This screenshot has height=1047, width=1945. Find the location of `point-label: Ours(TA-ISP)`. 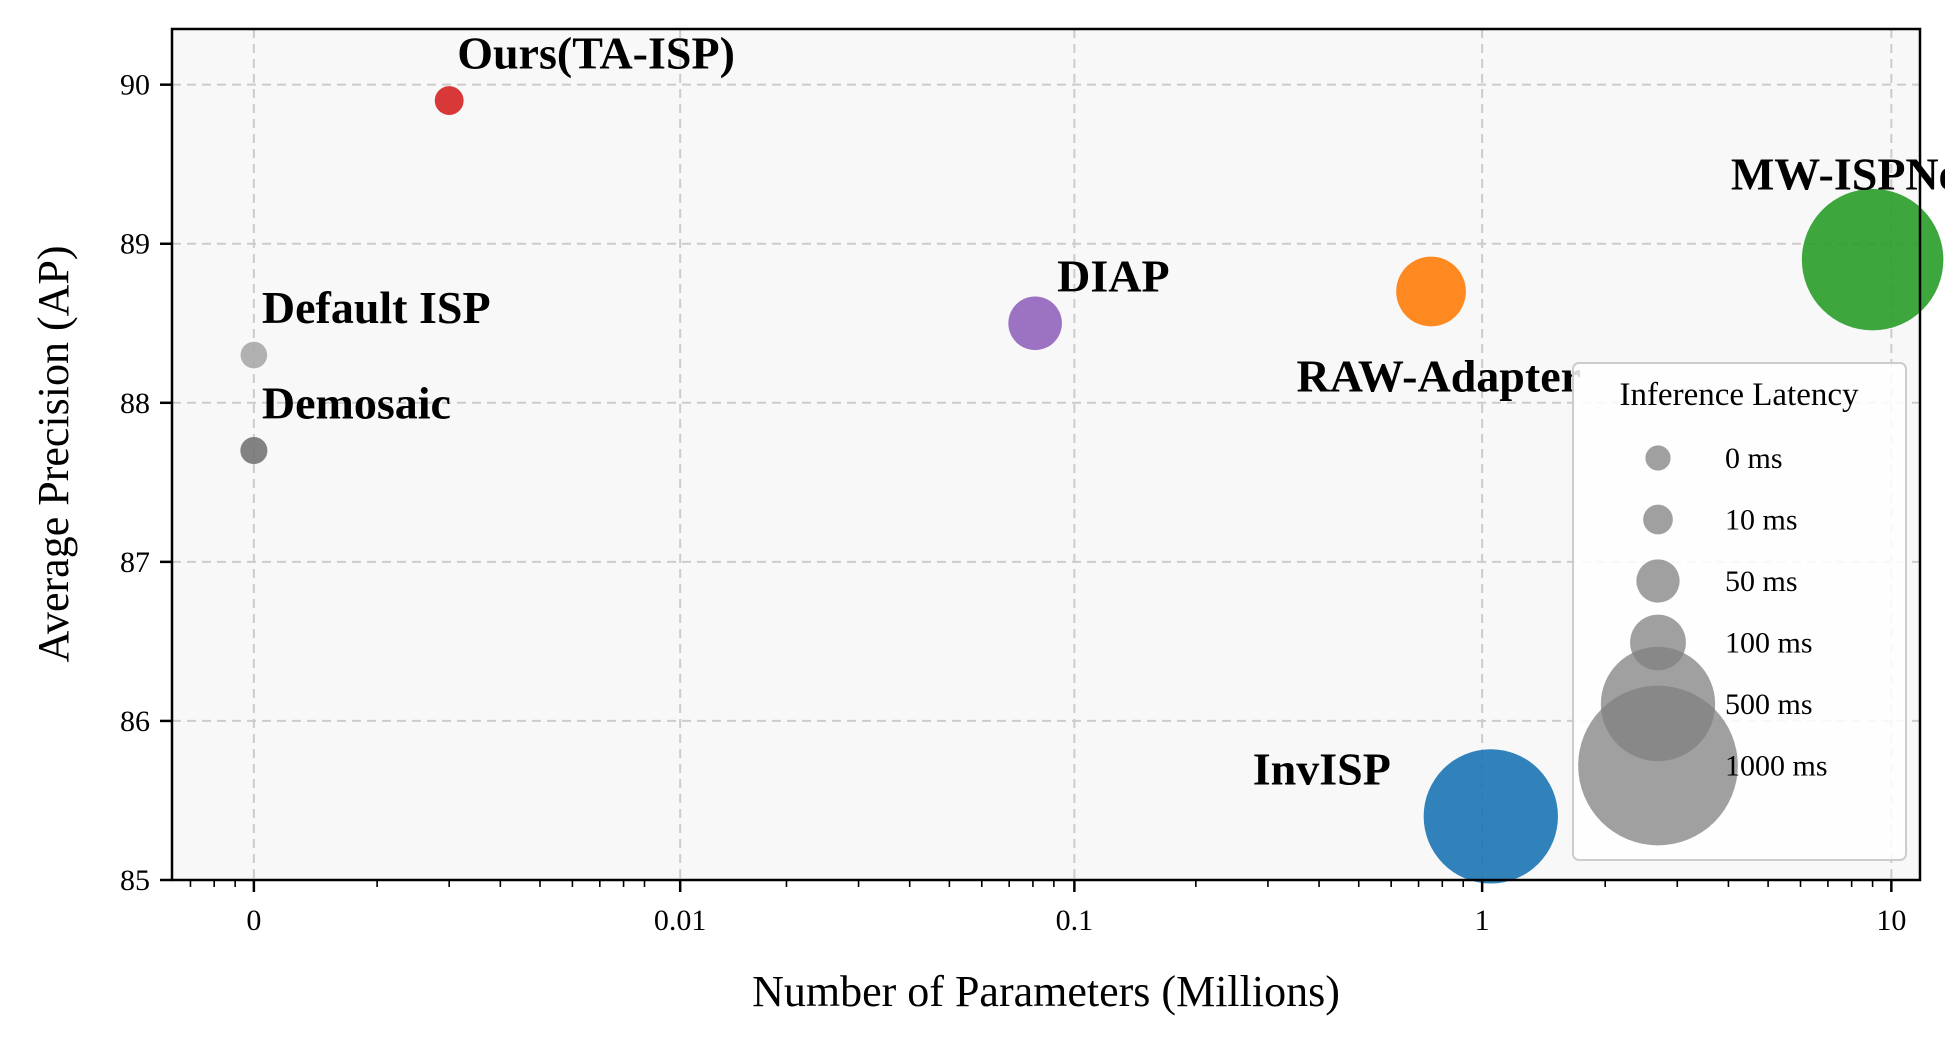

point-label: Ours(TA-ISP) is located at coordinates (596, 53).